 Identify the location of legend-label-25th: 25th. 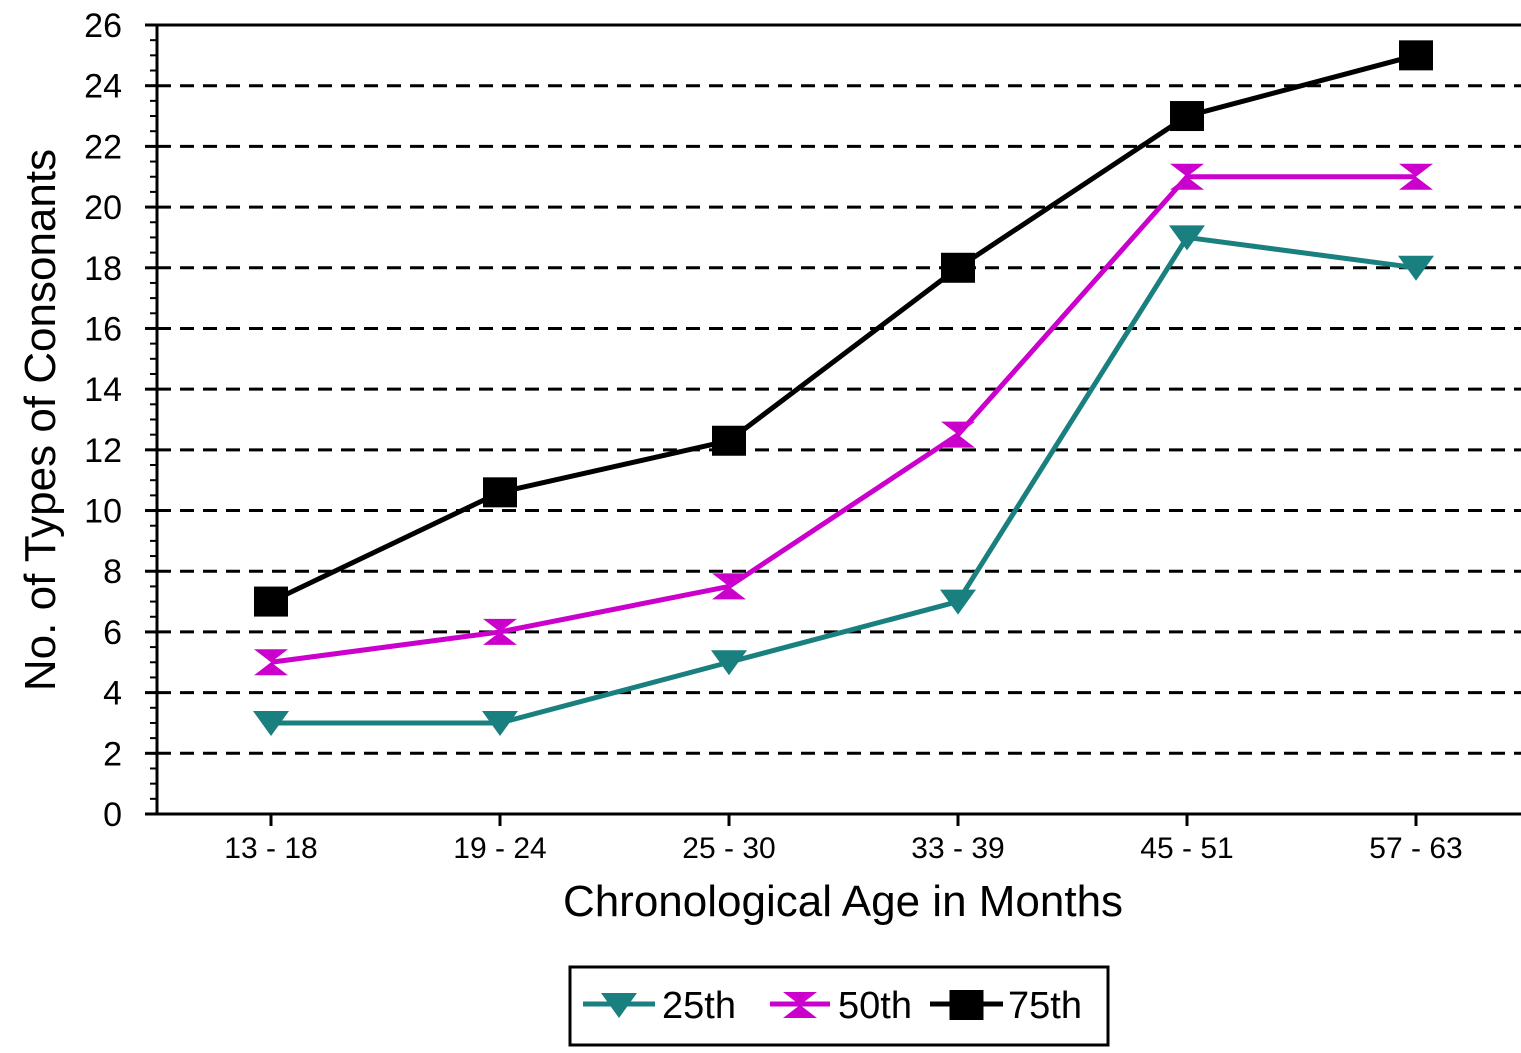
(699, 1006).